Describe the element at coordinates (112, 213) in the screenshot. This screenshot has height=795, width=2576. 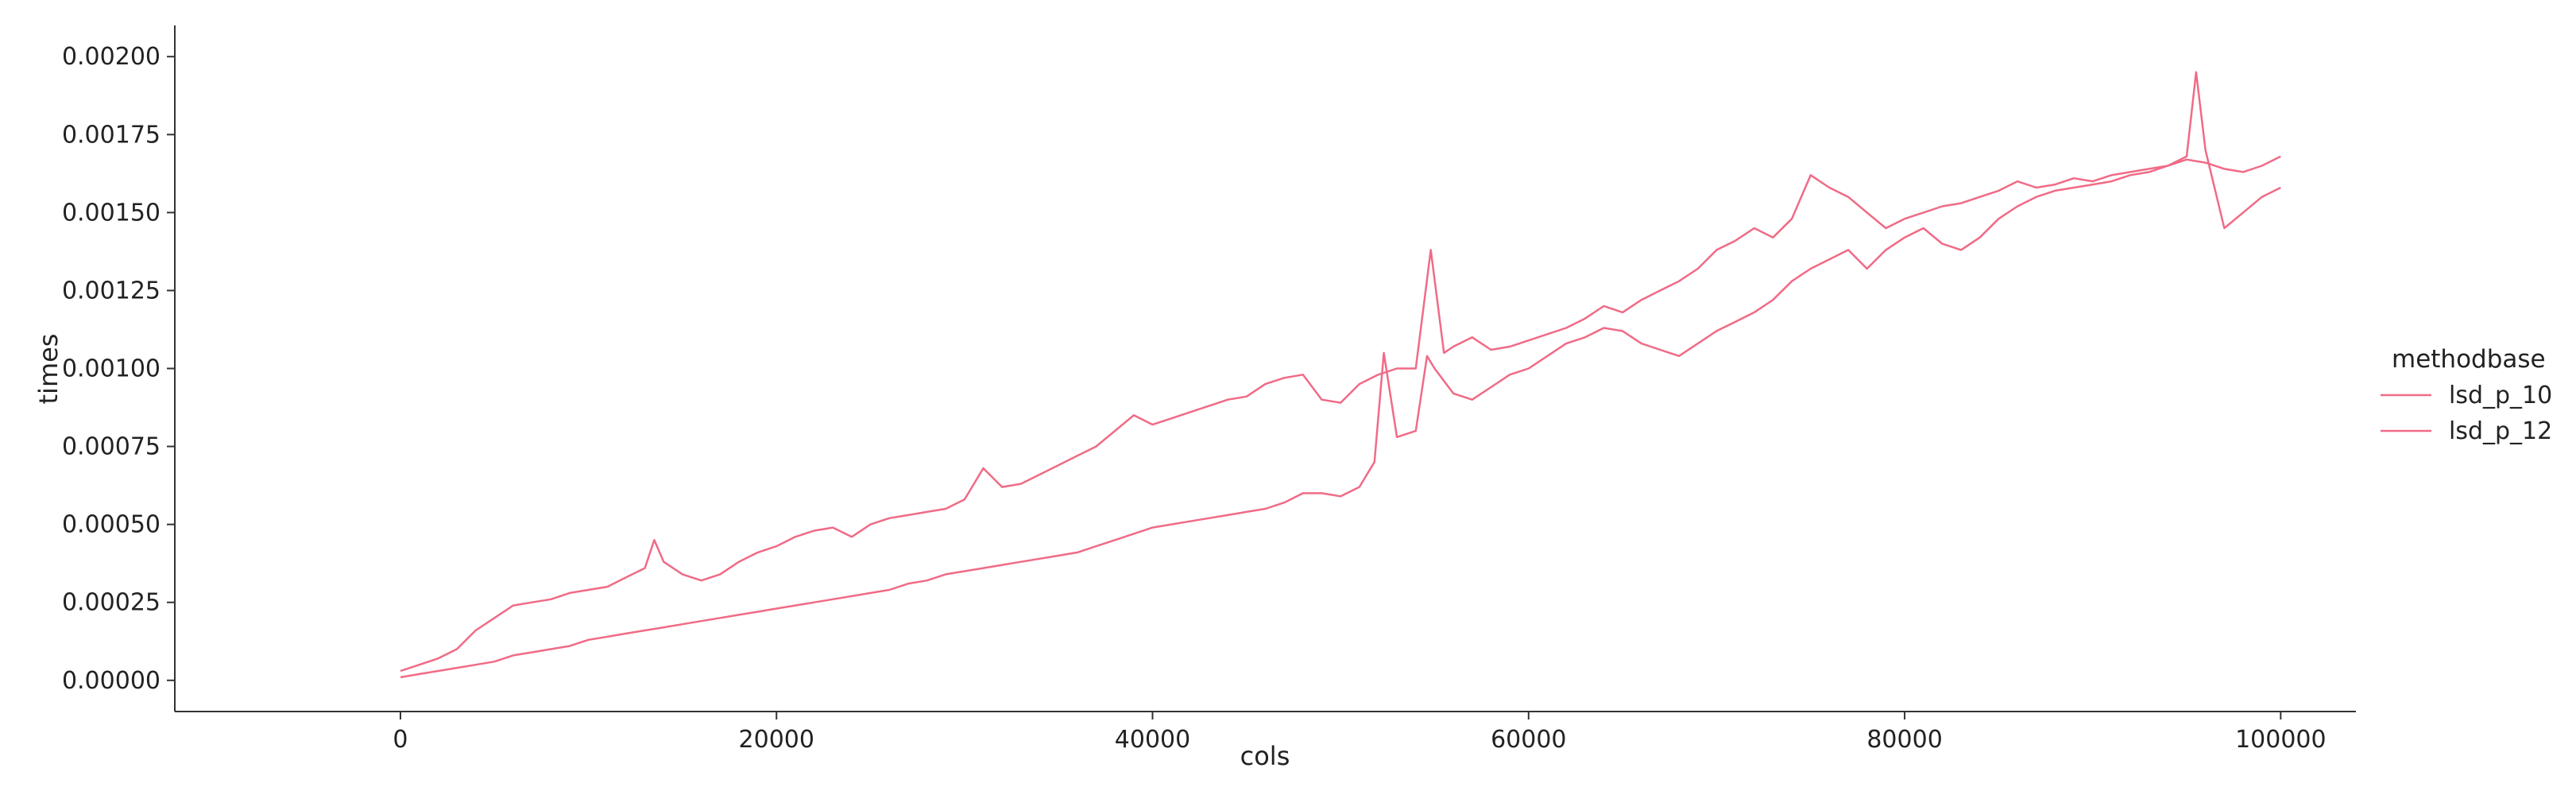
I see `y-tick-label: 0.00150` at that location.